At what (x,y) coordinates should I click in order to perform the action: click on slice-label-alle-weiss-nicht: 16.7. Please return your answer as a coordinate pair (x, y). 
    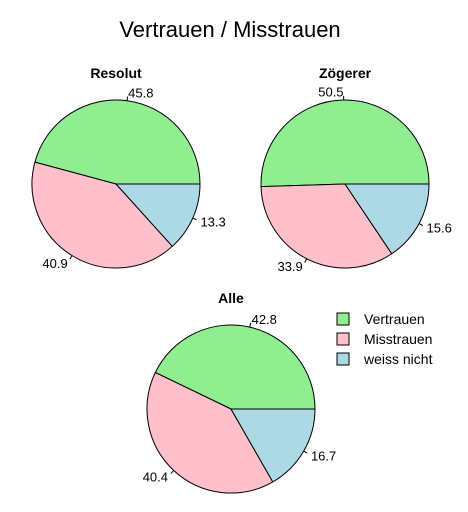
    Looking at the image, I should click on (323, 455).